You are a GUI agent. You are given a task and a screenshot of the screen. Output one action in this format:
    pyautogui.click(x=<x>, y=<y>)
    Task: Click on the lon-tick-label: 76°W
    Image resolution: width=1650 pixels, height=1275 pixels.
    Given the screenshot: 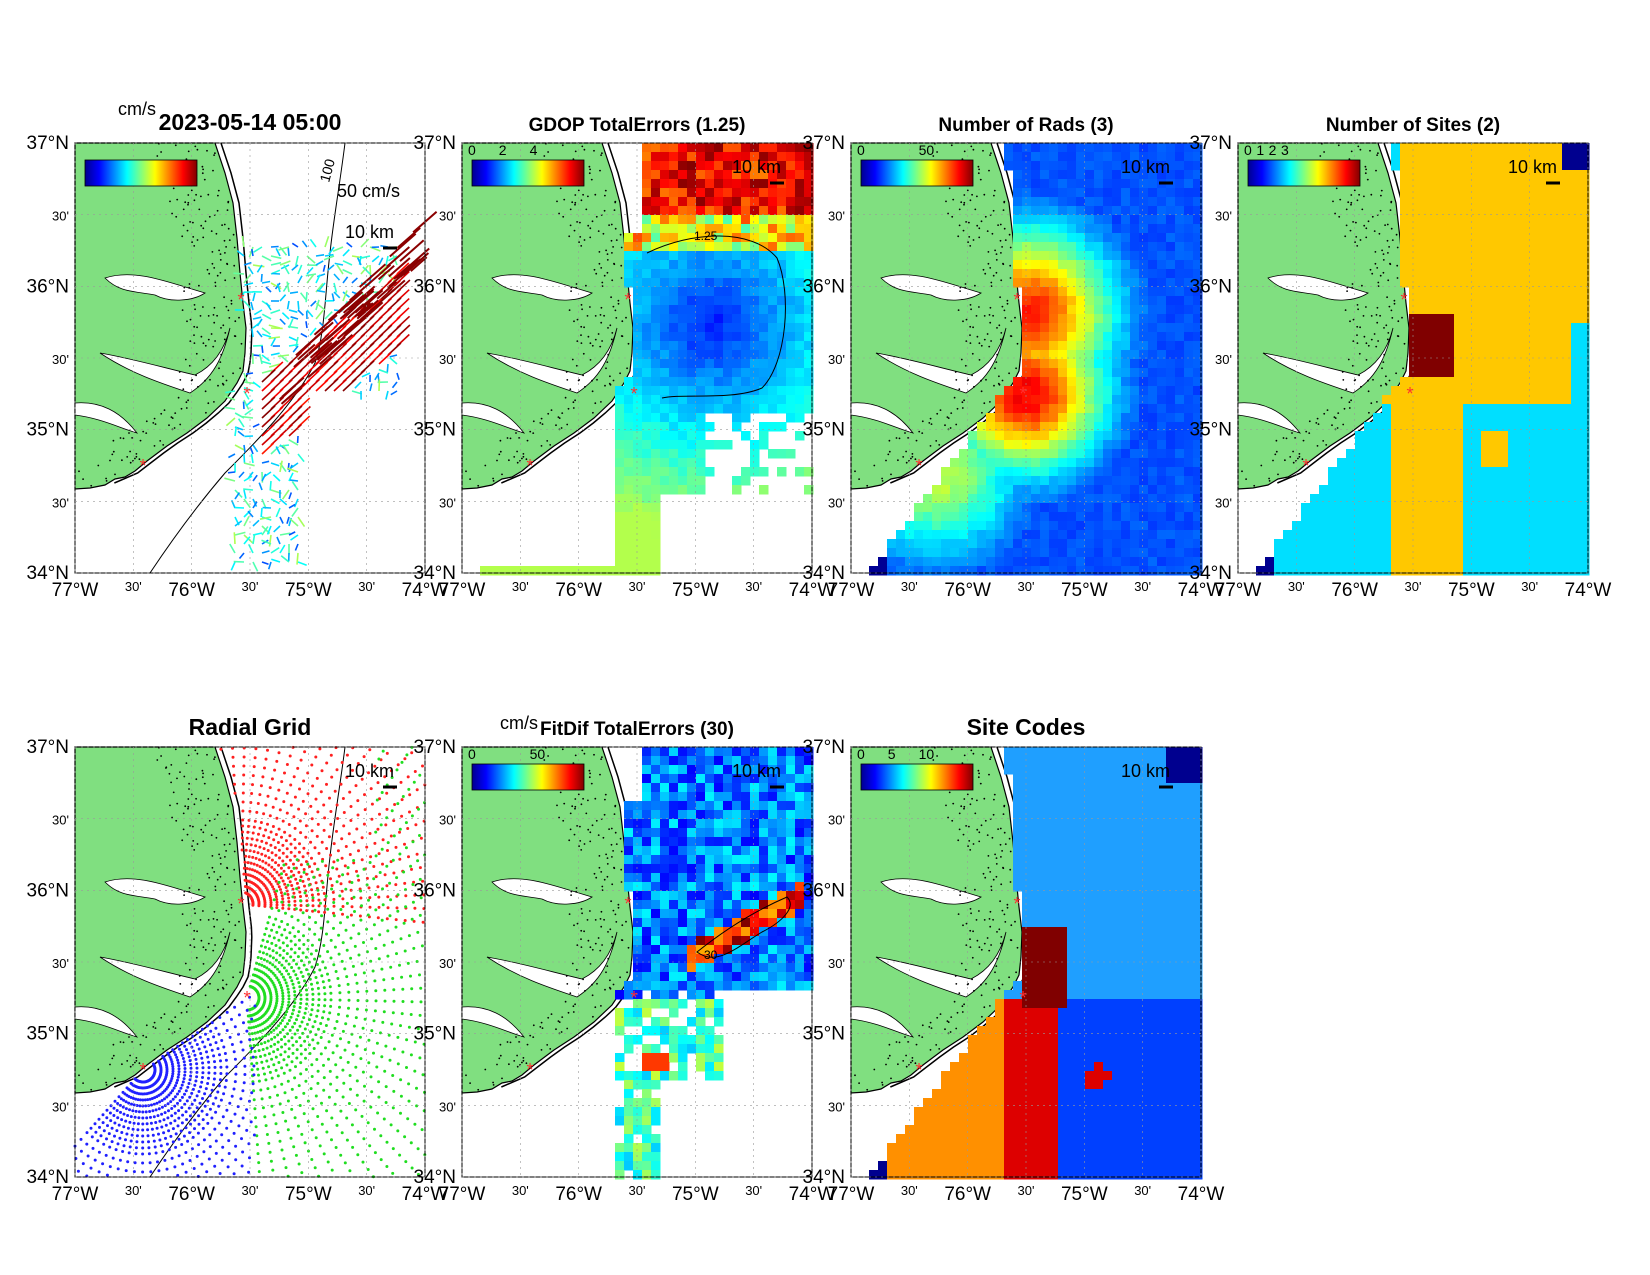 What is the action you would take?
    pyautogui.click(x=191, y=590)
    